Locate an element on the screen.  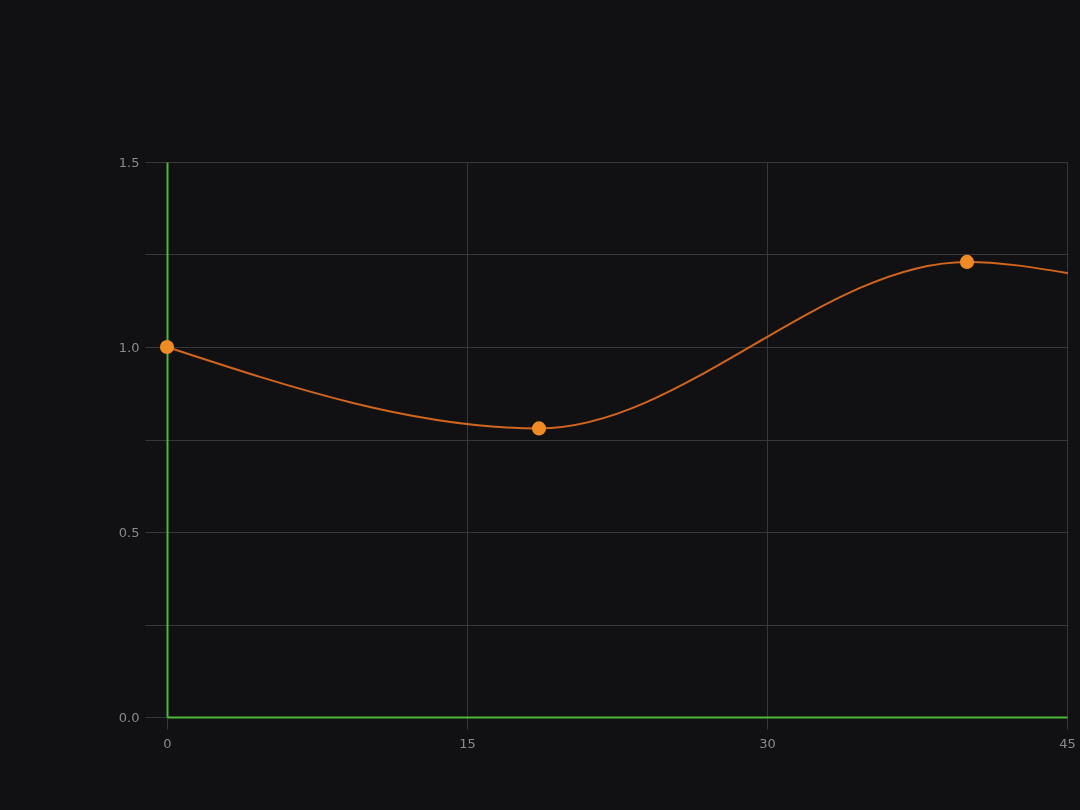
x-tick-label: 15 is located at coordinates (467, 743).